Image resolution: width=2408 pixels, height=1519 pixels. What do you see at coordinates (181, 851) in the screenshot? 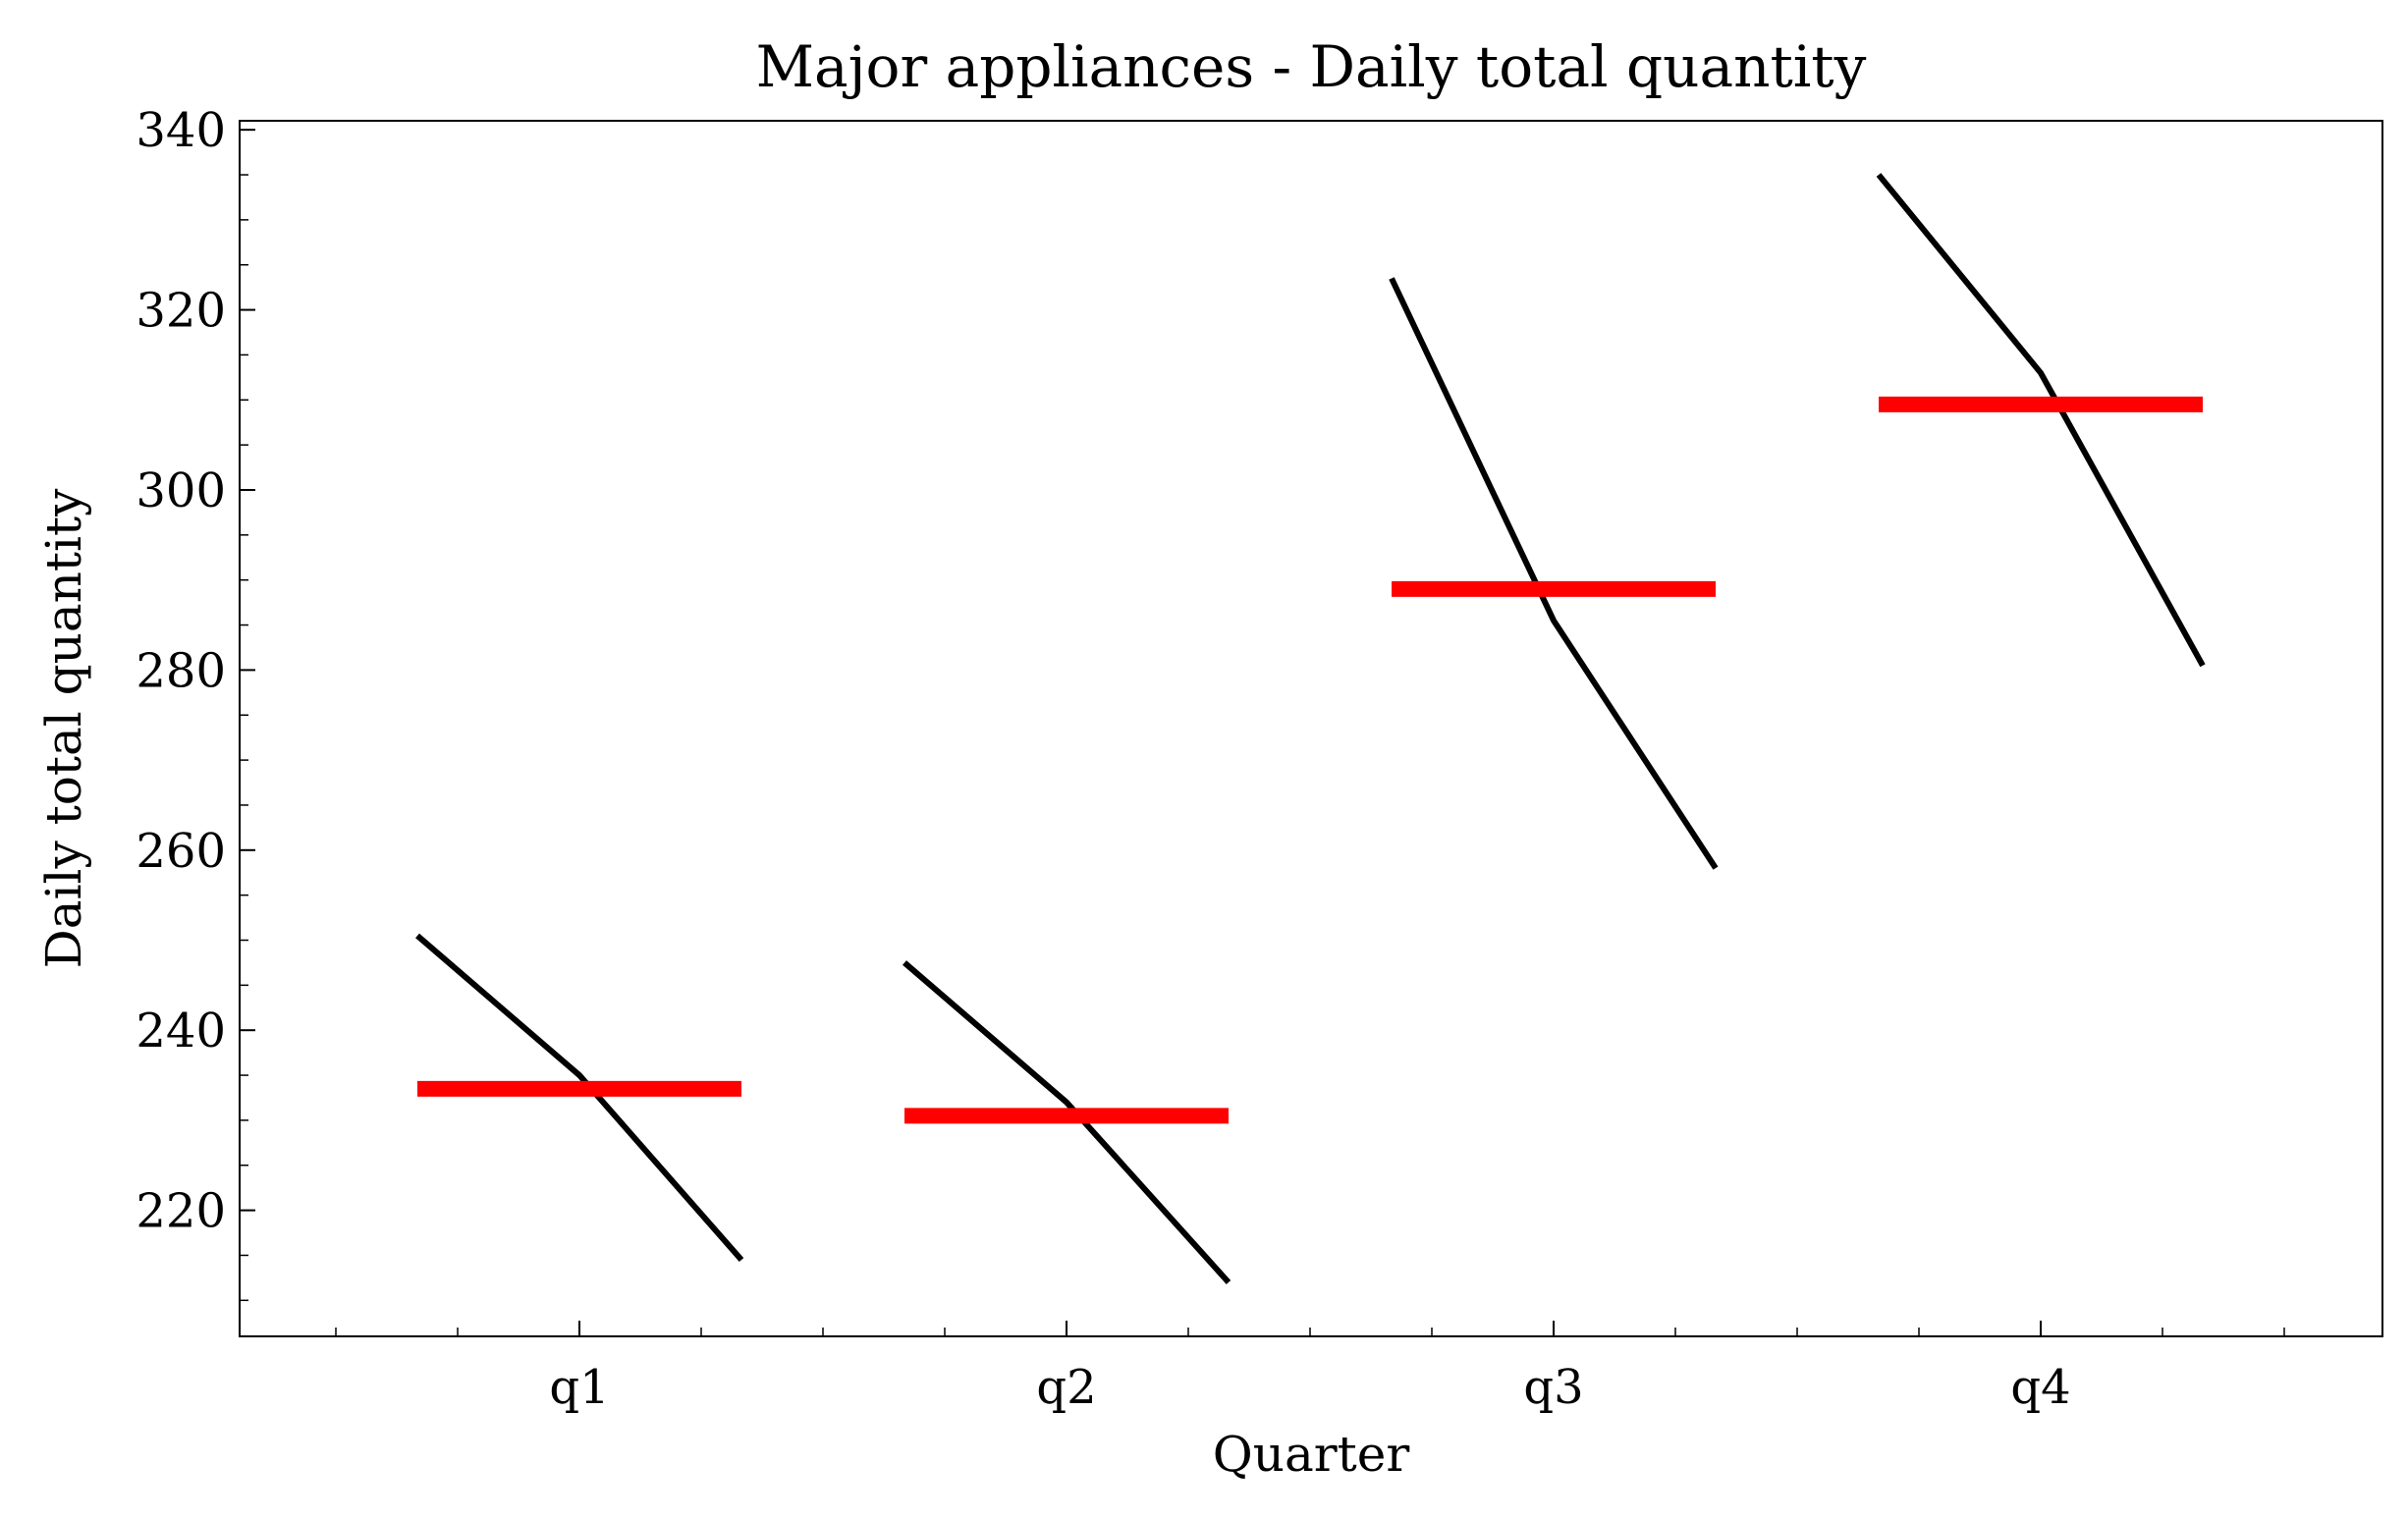
I see `y-tick-label-260: 260` at bounding box center [181, 851].